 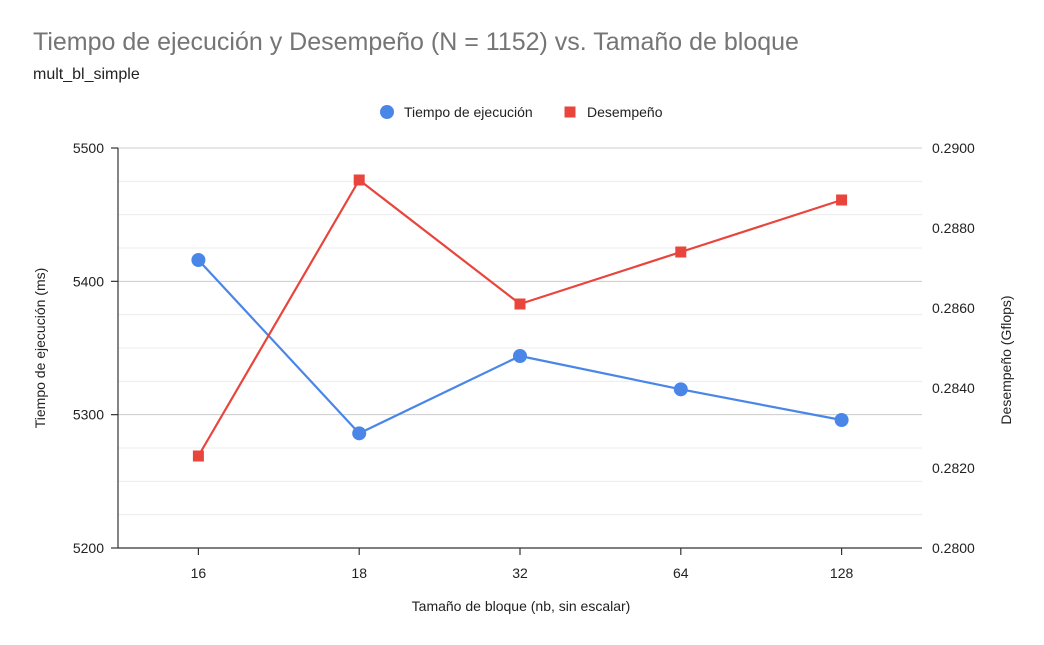 I want to click on x-axis-ticks: 16 18 32 64 128, so click(x=522, y=564).